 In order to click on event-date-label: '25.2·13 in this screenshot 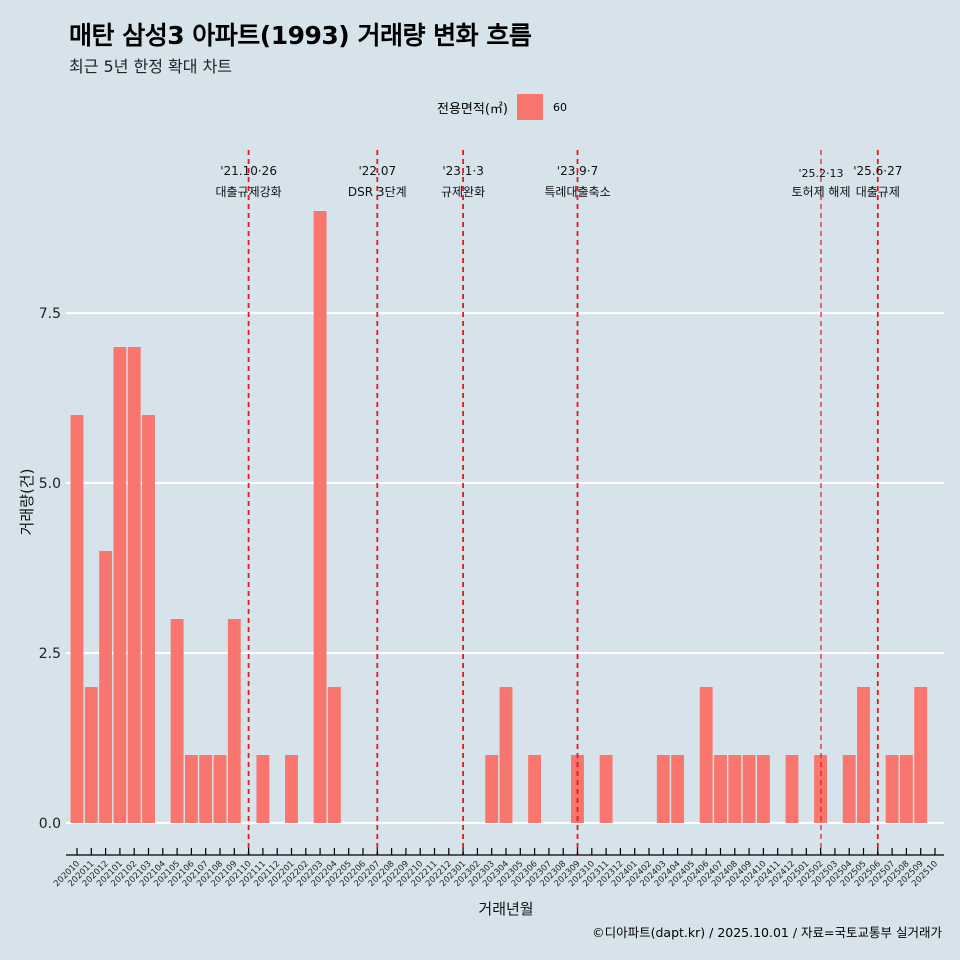, I will do `click(820, 173)`.